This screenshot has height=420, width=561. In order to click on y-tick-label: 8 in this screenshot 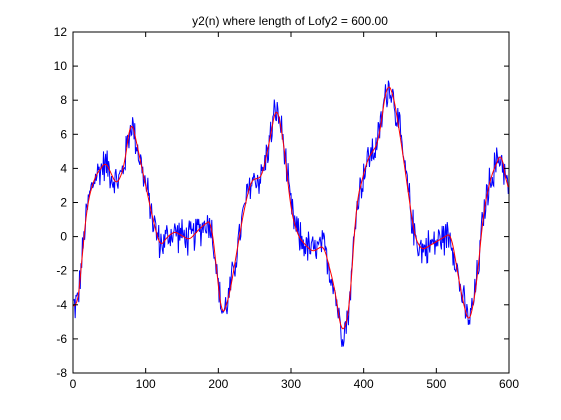, I will do `click(63, 100)`.